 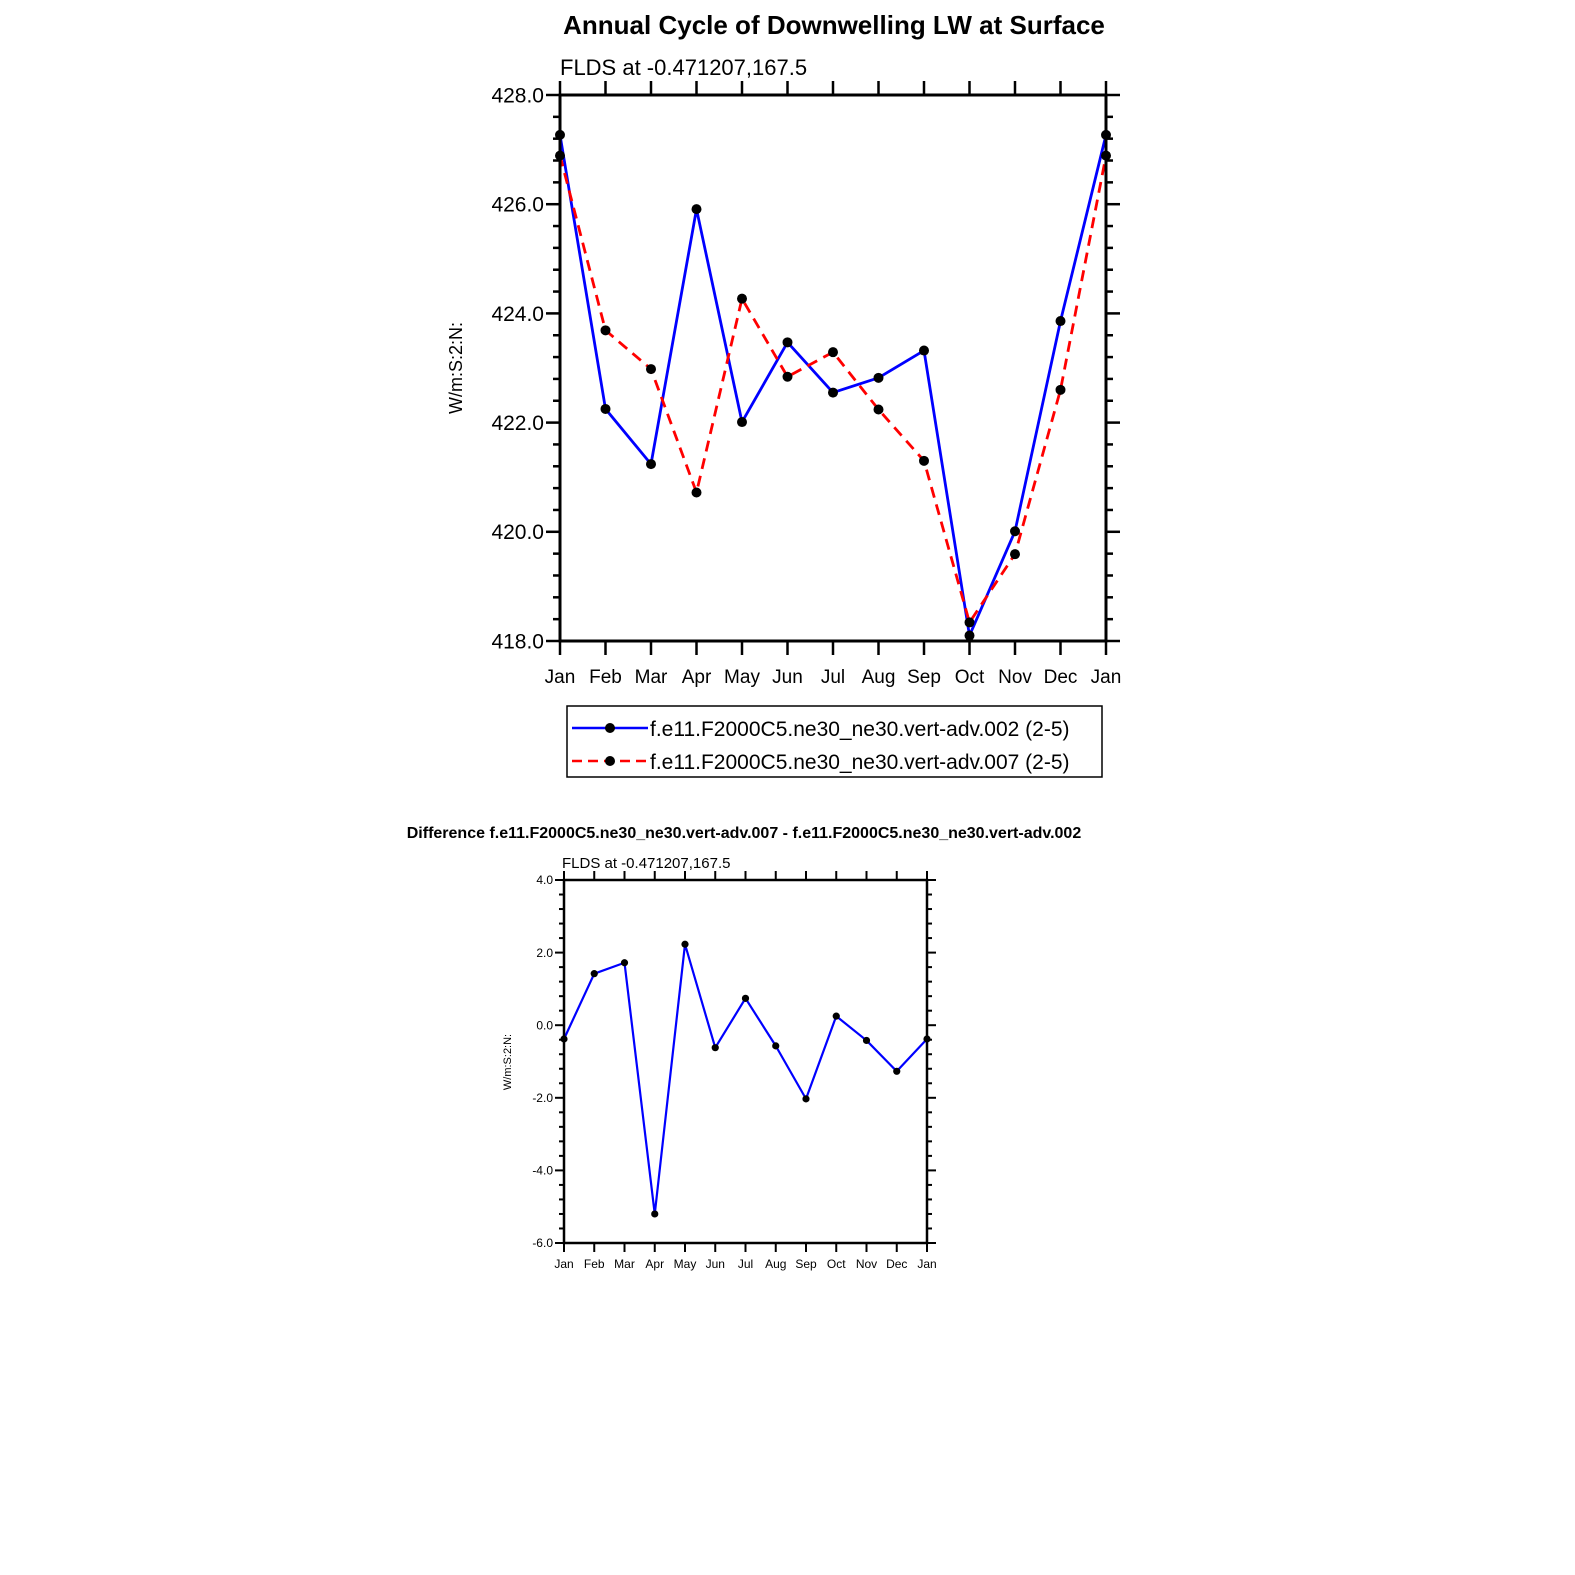 I want to click on y-tick-label: 4.0, so click(x=544, y=880).